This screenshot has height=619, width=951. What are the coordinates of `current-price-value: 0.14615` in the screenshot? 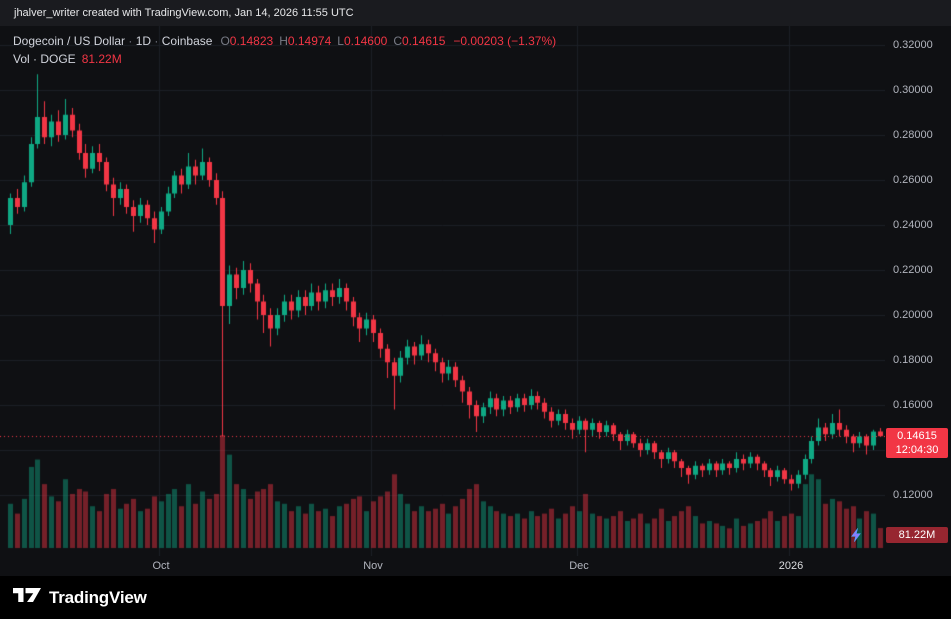 It's located at (917, 436).